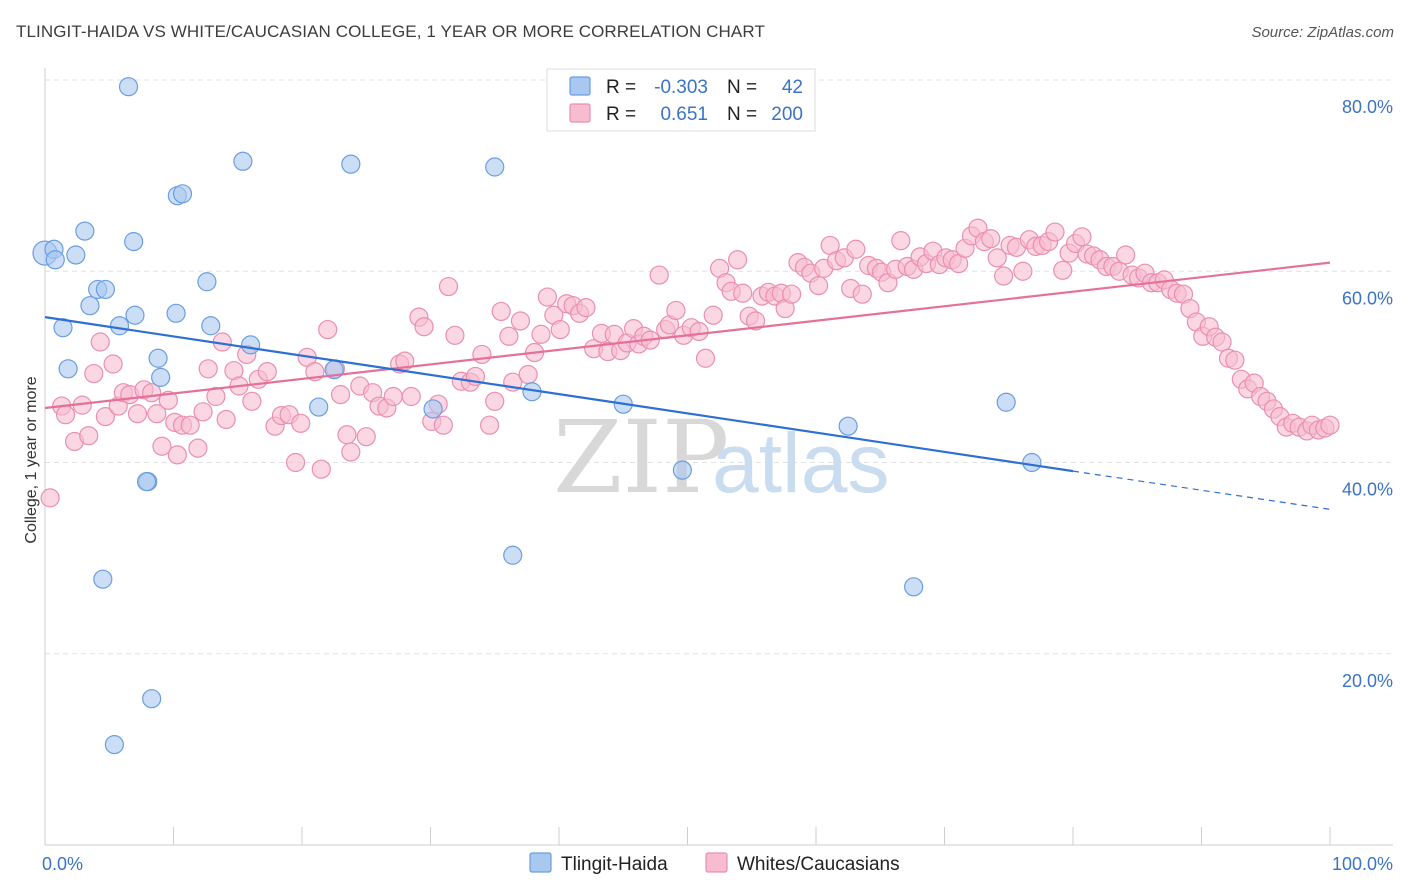 The image size is (1406, 892). Describe the element at coordinates (1201, 490) in the screenshot. I see `trend-line-tlingit-haida-extension` at that location.